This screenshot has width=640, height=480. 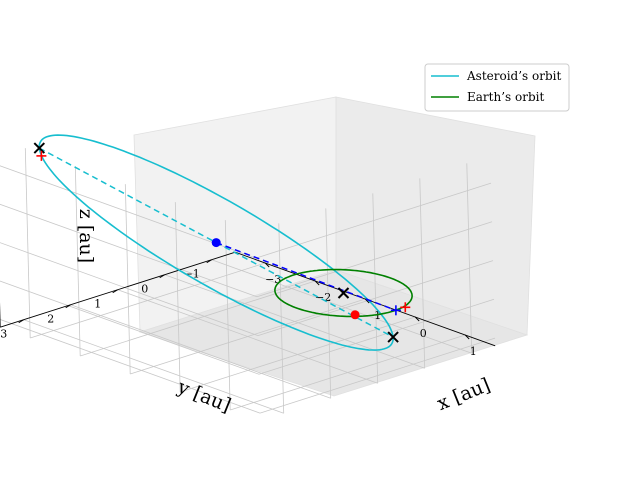 What do you see at coordinates (144, 289) in the screenshot?
I see `y-tick-label: 0` at bounding box center [144, 289].